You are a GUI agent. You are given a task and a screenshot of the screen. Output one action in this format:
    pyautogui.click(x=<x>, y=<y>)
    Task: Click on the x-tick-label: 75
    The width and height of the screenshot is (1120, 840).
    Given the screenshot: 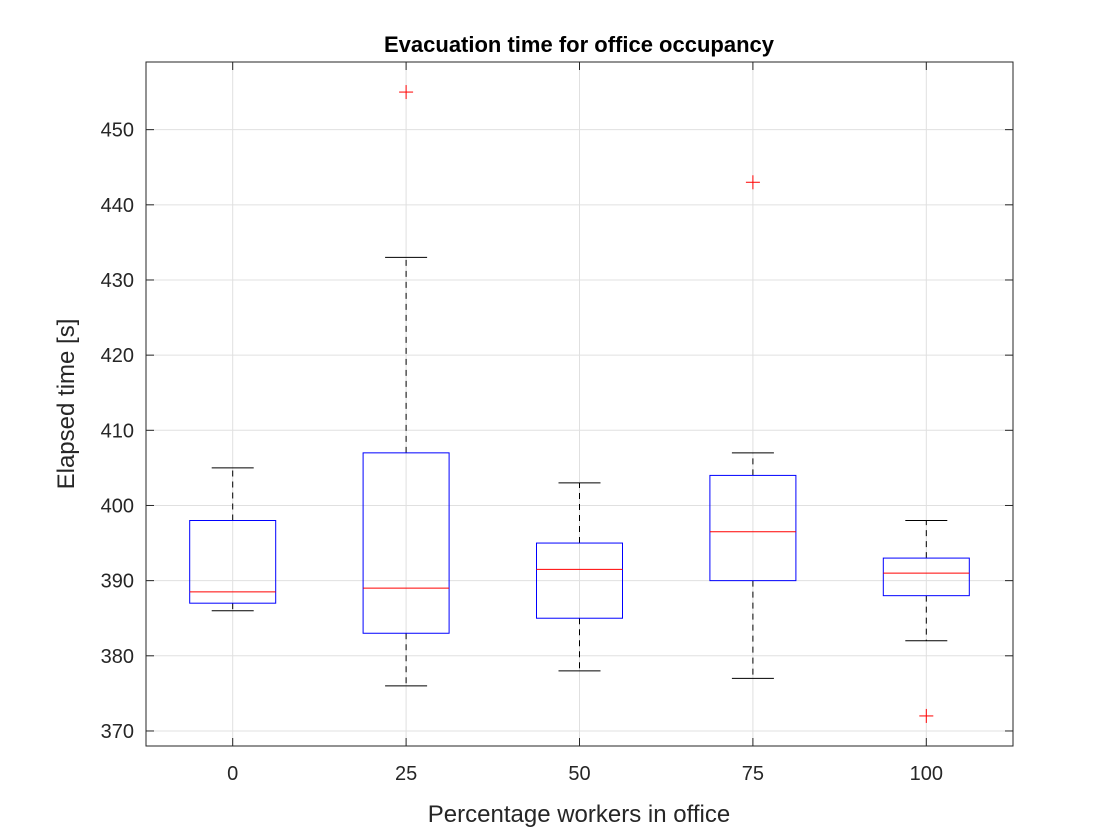 What is the action you would take?
    pyautogui.click(x=753, y=774)
    